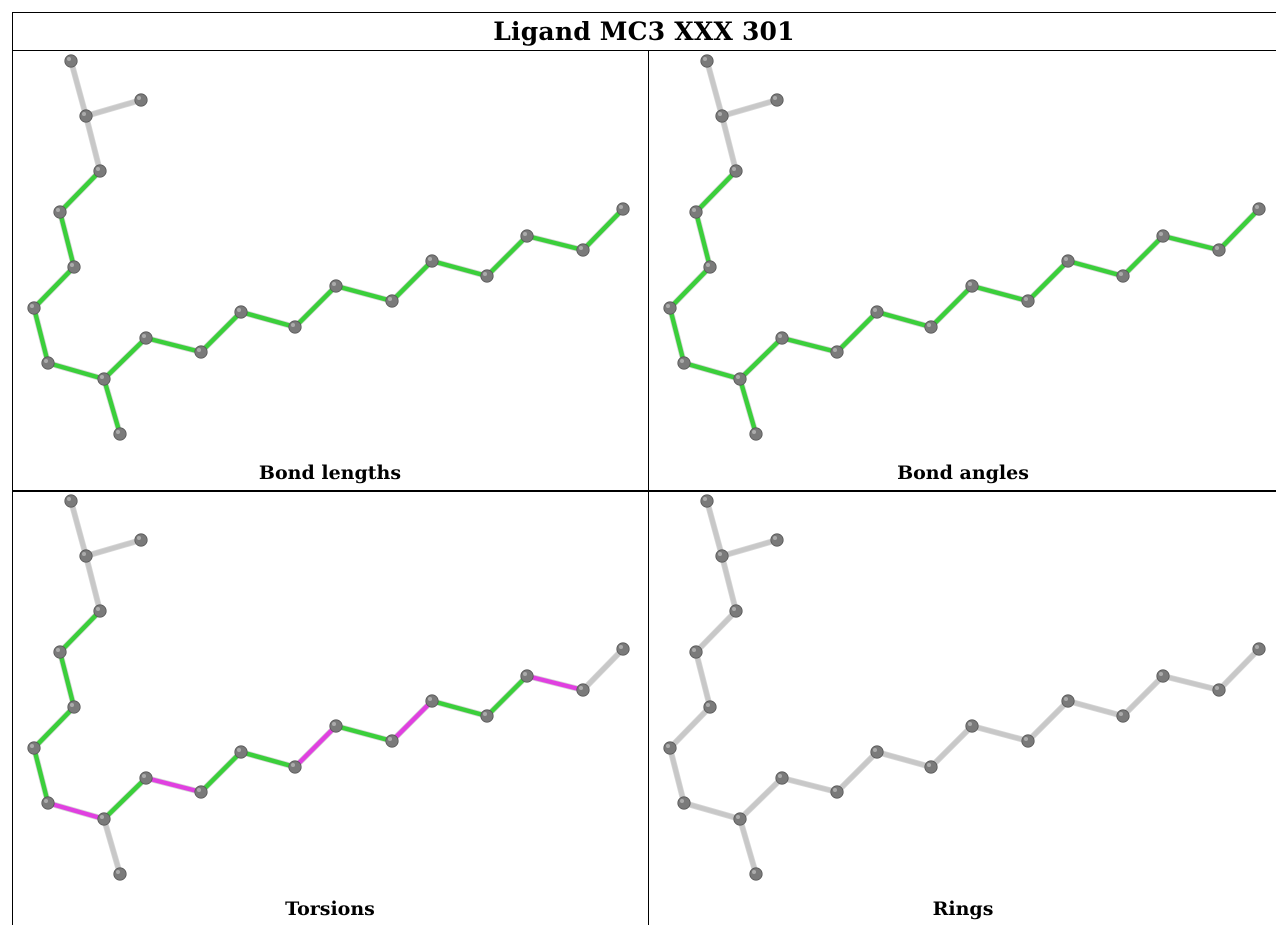  I want to click on row-divider, so click(644, 491).